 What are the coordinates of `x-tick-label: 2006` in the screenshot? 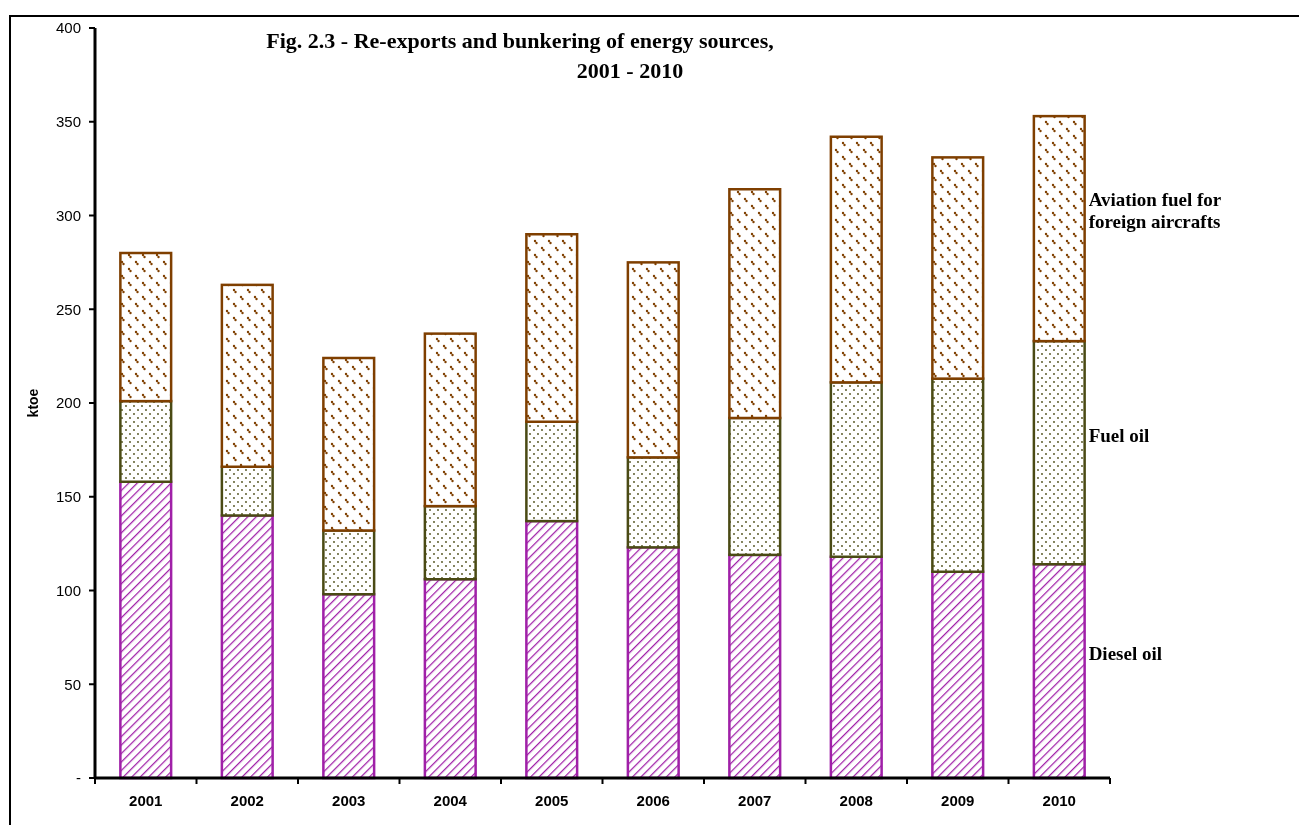 It's located at (653, 800).